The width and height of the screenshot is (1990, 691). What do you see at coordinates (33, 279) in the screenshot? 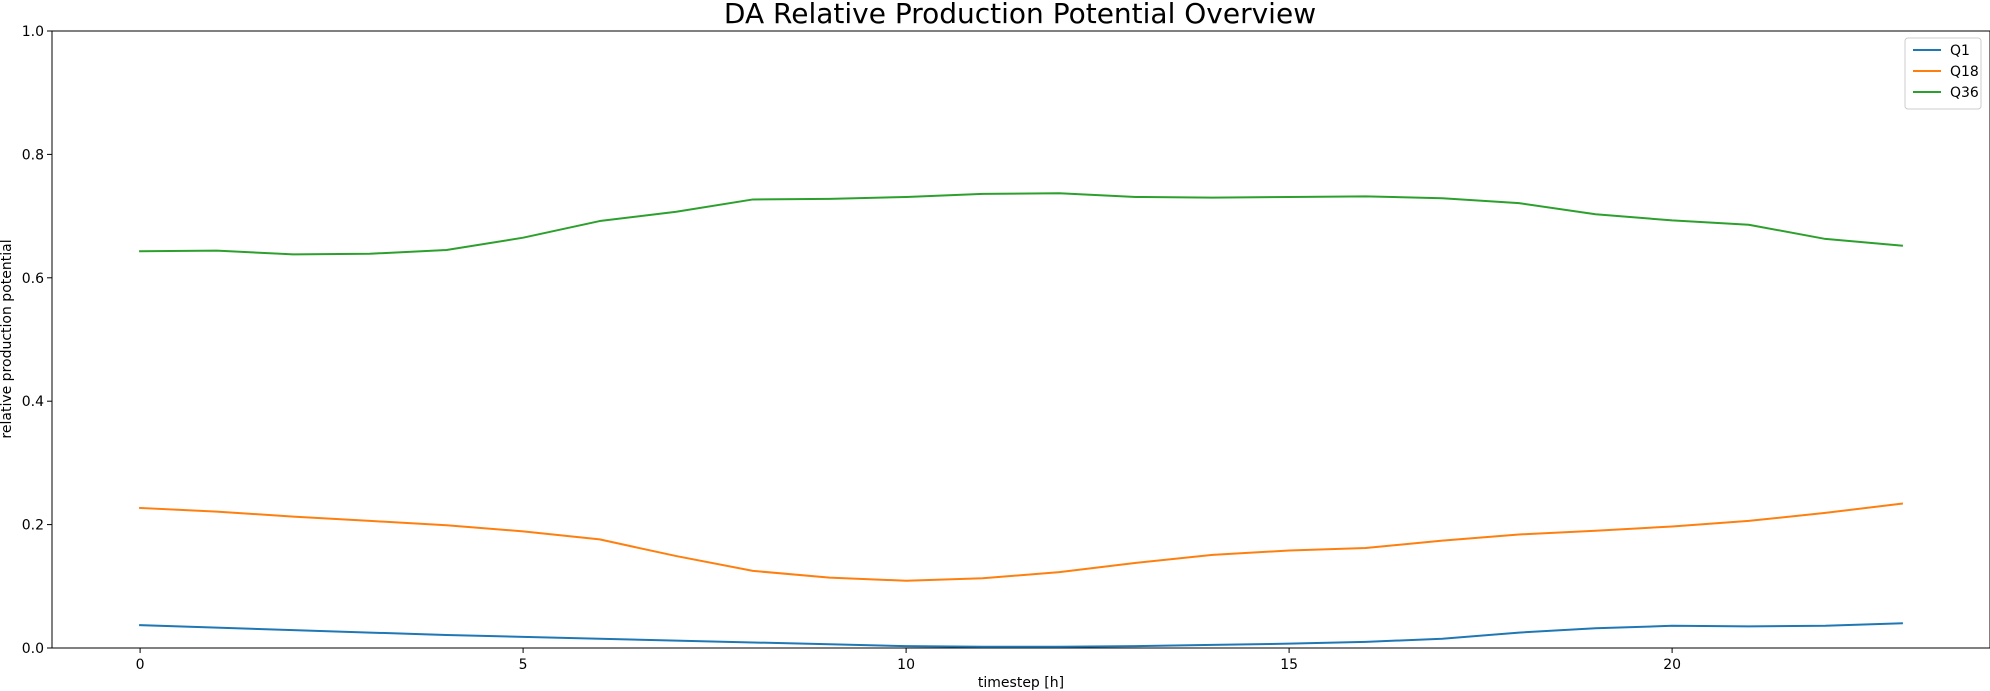
I see `y-tick-label: 0.6` at bounding box center [33, 279].